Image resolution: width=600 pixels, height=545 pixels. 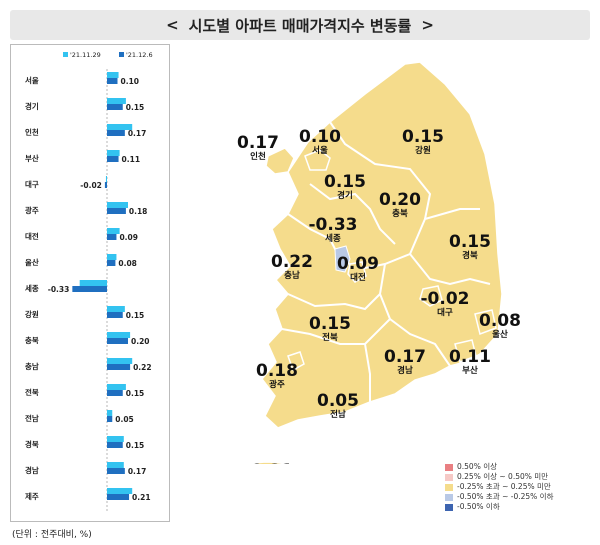 I want to click on map-region-강원: 강원, so click(x=423, y=150).